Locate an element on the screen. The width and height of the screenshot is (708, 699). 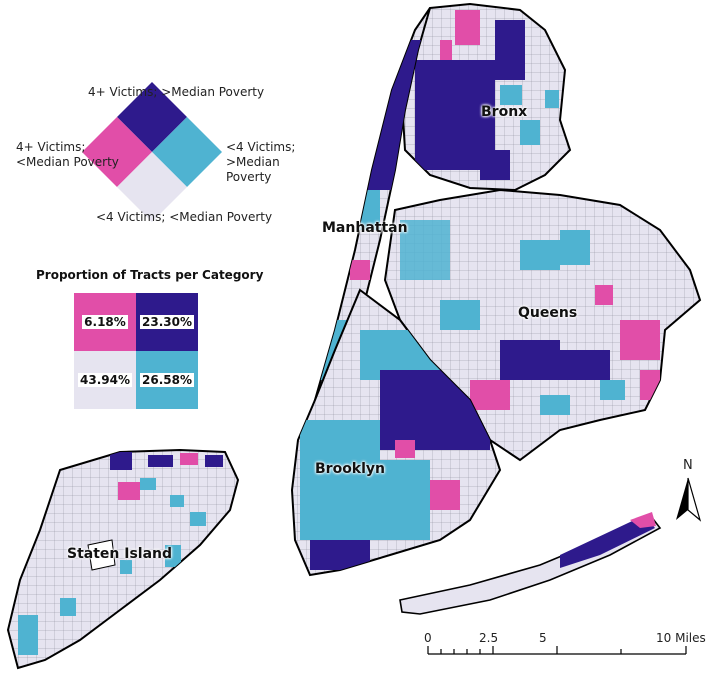
scale-label-10-miles: 10 Miles is located at coordinates (681, 638).